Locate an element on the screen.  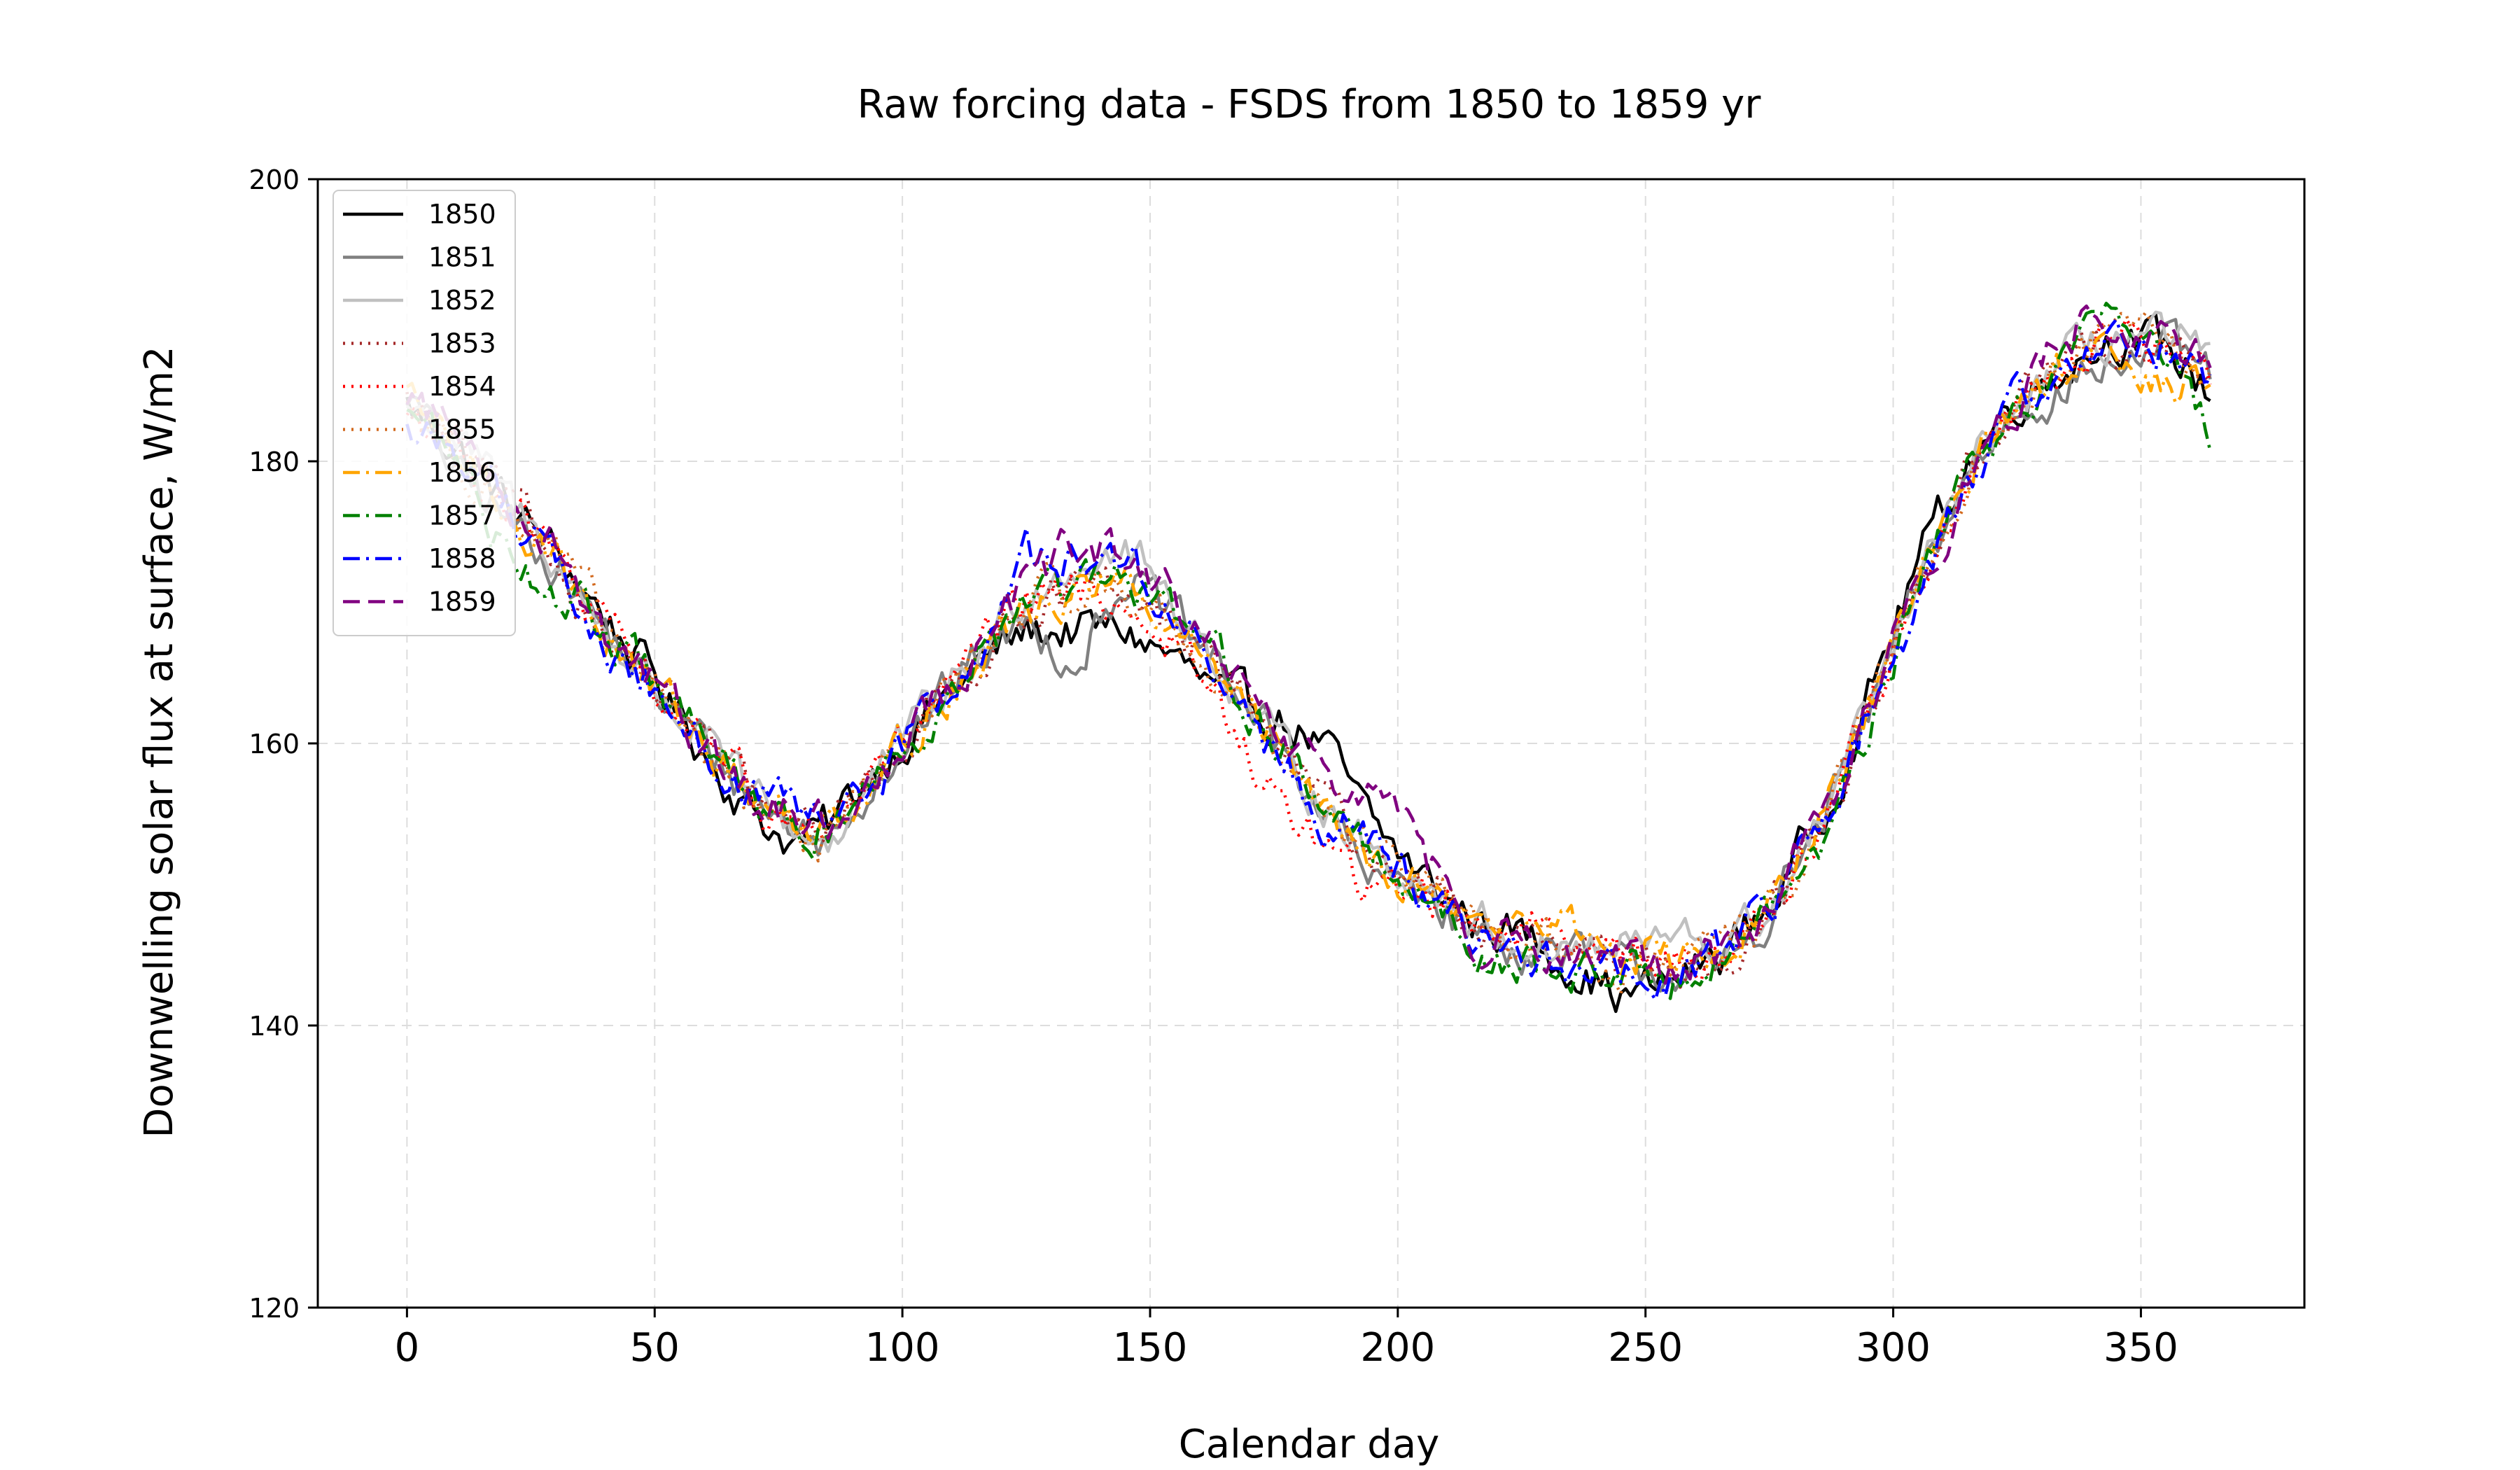
legend-label-1854: 1854 is located at coordinates (462, 386).